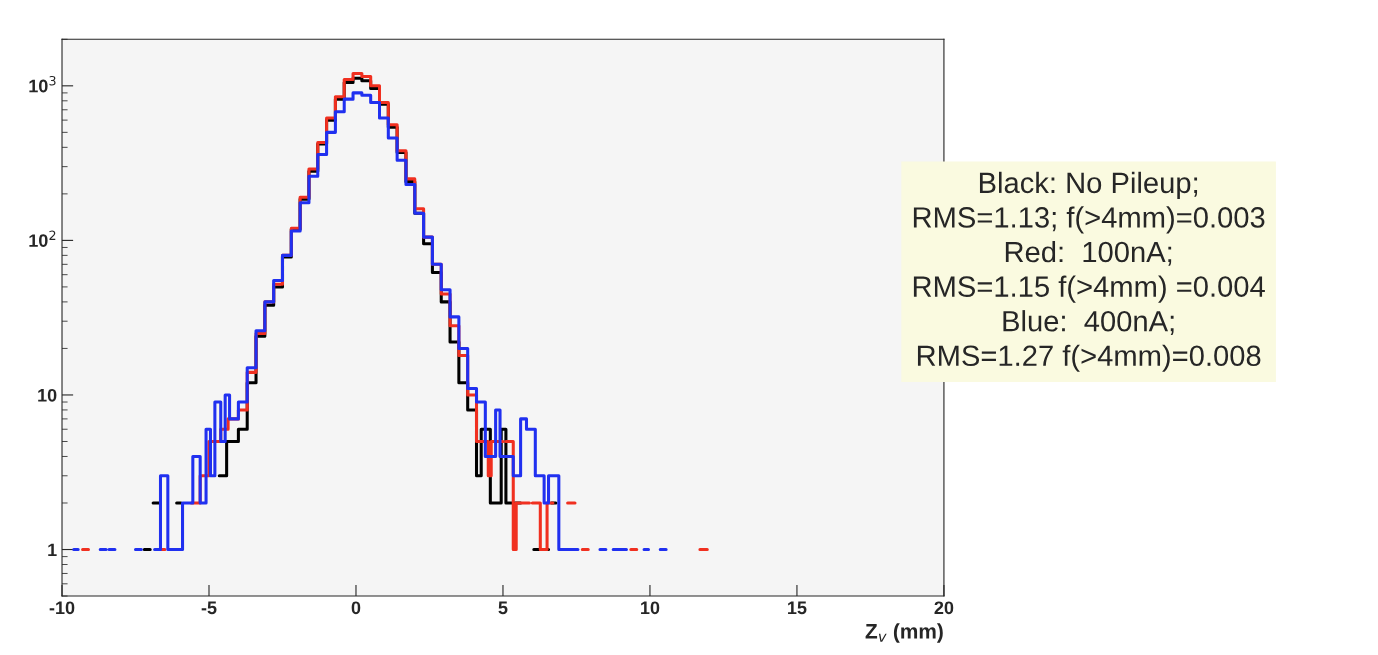  What do you see at coordinates (356, 608) in the screenshot?
I see `x-tick-label: 0` at bounding box center [356, 608].